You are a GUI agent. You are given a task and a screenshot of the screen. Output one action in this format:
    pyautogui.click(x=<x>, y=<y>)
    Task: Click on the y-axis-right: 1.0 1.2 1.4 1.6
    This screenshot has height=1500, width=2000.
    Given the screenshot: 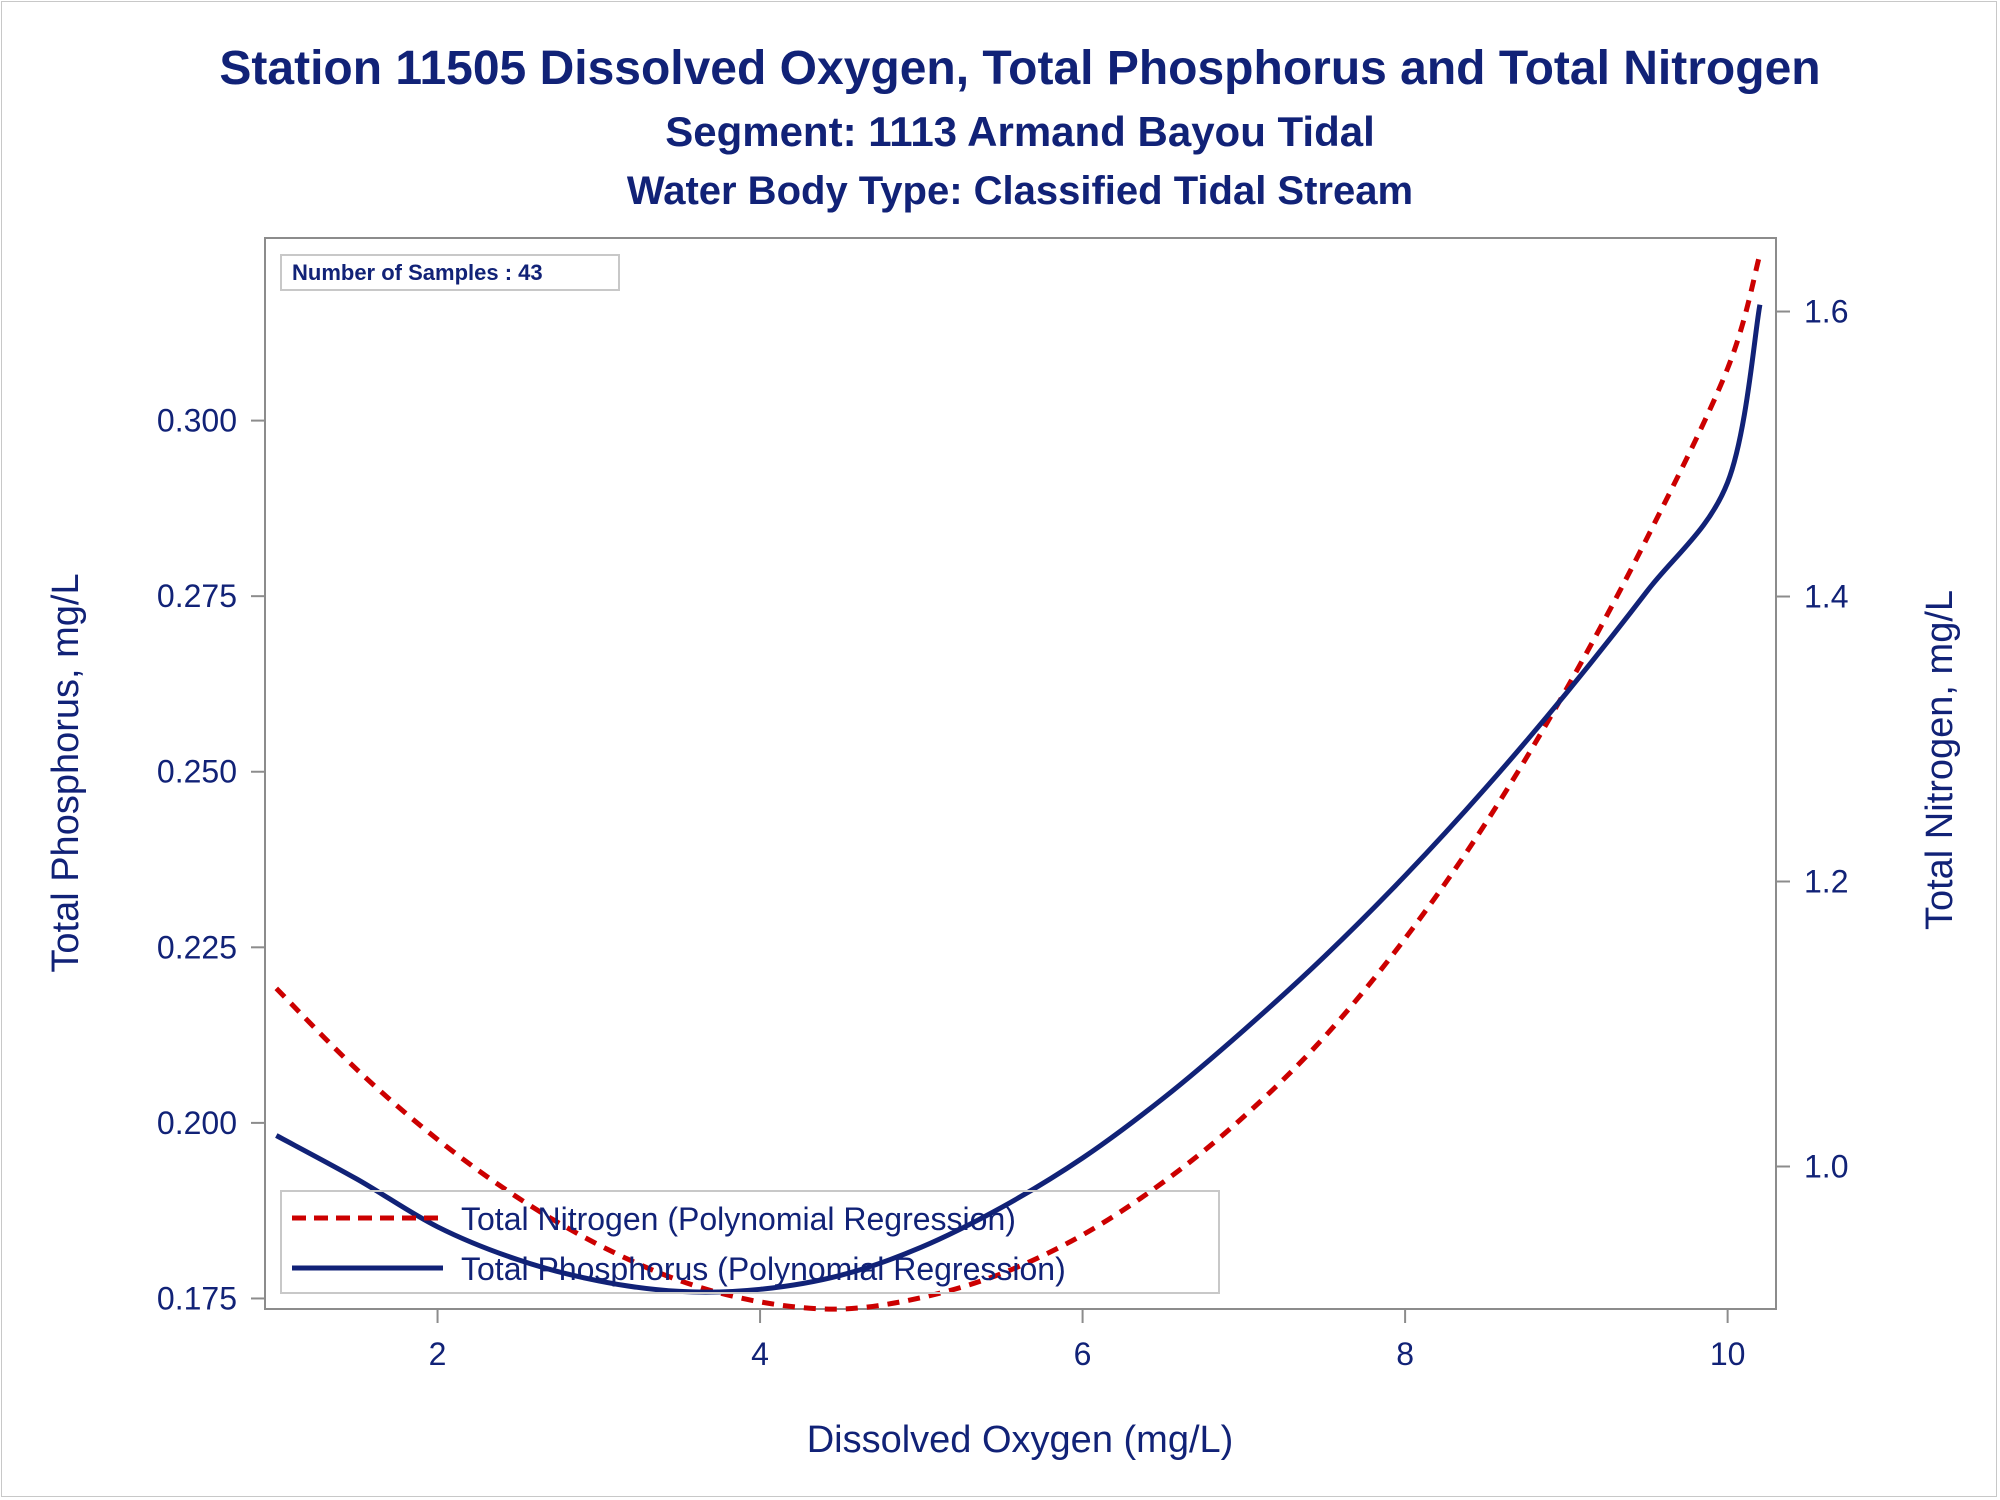 What is the action you would take?
    pyautogui.click(x=1812, y=739)
    